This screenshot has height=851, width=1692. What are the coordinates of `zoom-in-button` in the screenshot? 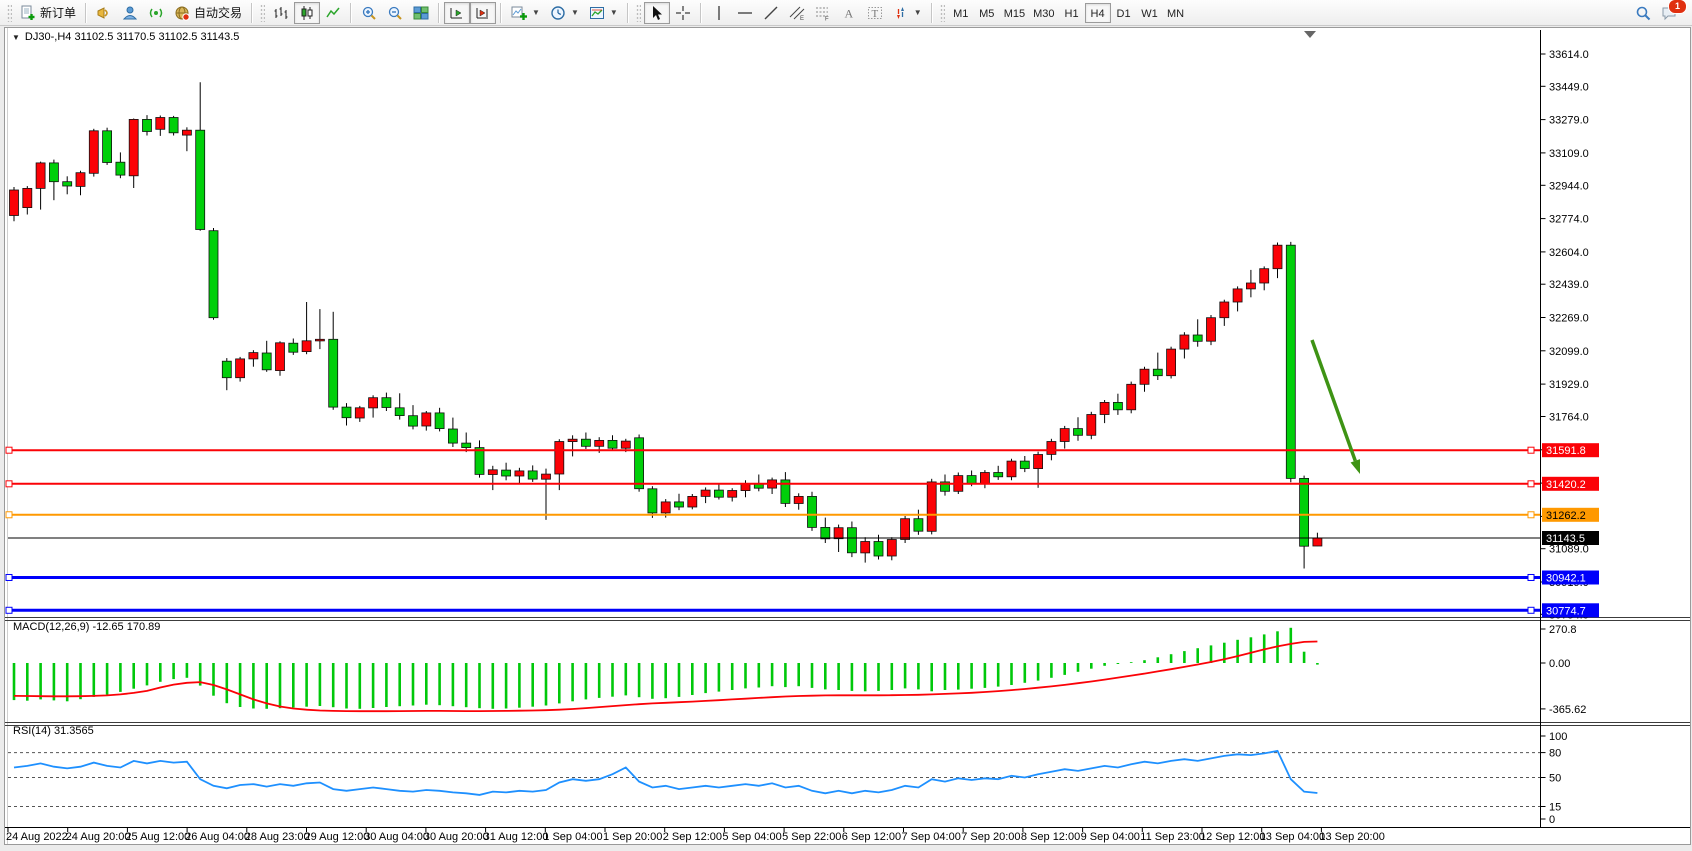 It's located at (369, 13).